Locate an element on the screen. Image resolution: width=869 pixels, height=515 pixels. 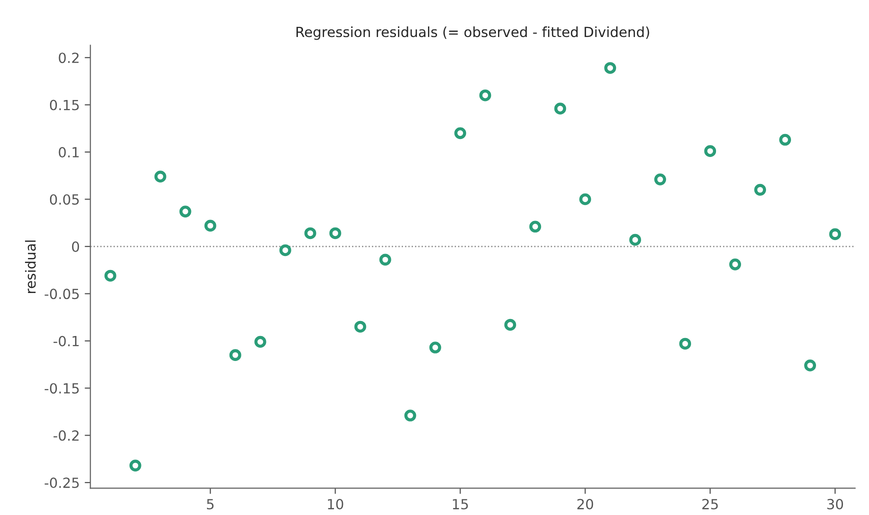
y-tick-label: 0.15 is located at coordinates (64, 105).